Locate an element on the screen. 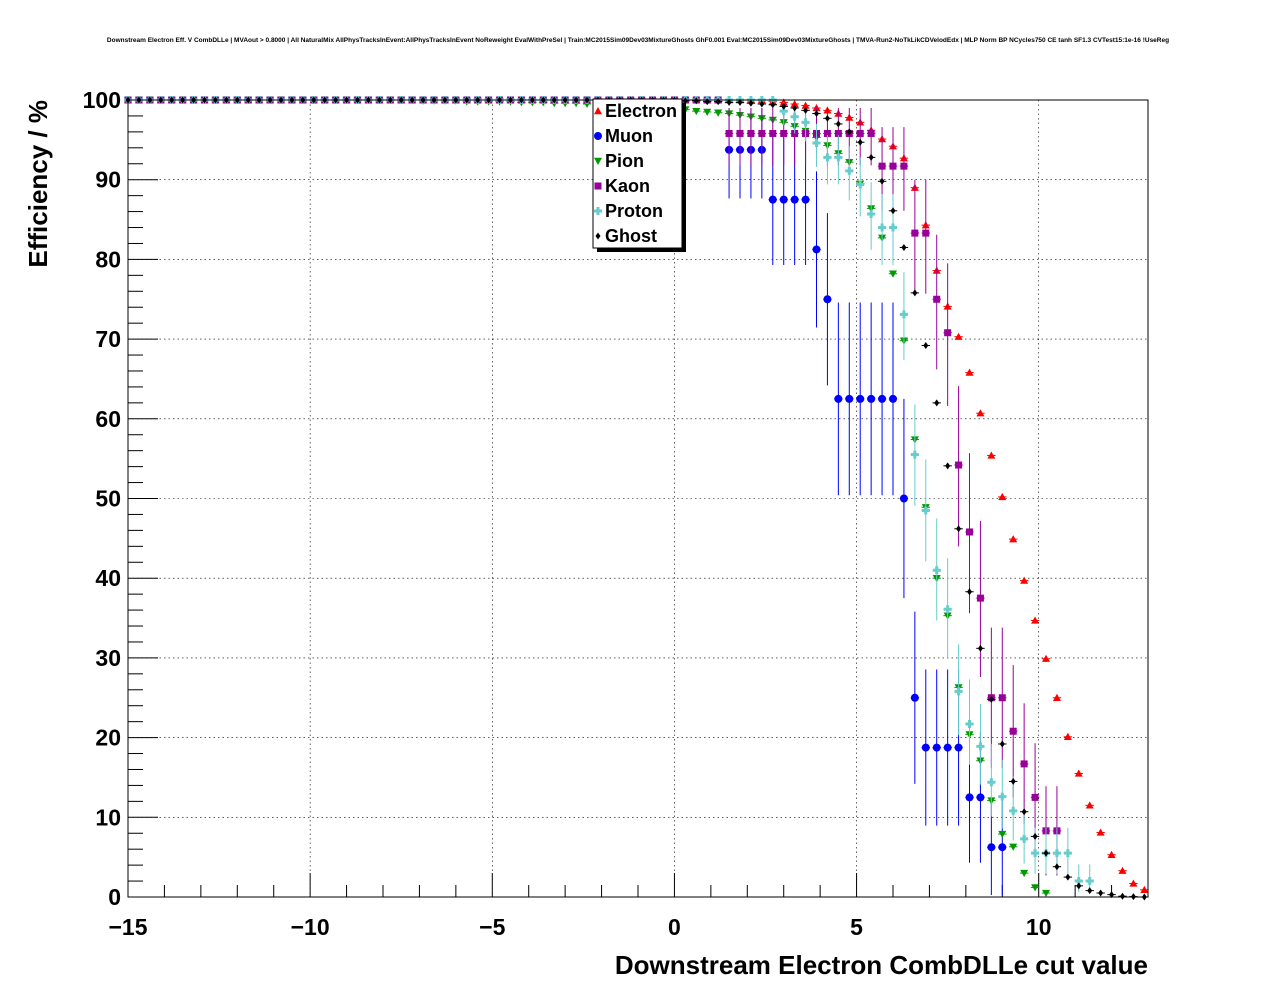 The width and height of the screenshot is (1276, 996). x-tick-labels: −15 −10 −5 0 5 10 is located at coordinates (579, 927).